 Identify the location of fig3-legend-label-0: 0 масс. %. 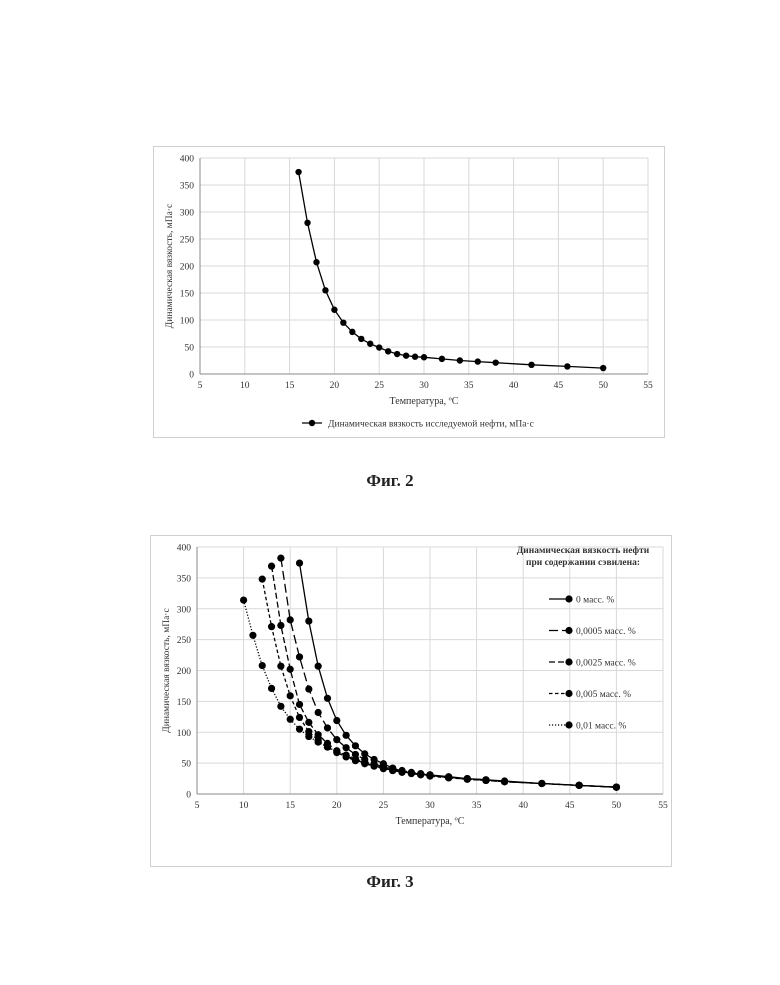
(595, 601).